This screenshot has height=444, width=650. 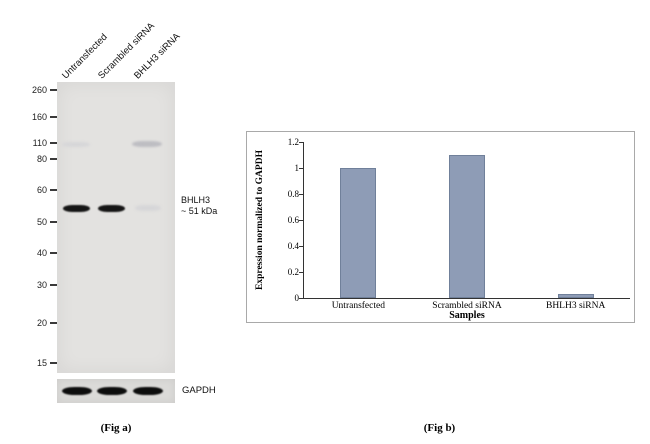 I want to click on bar-bhlh3-sirna, so click(x=575, y=296).